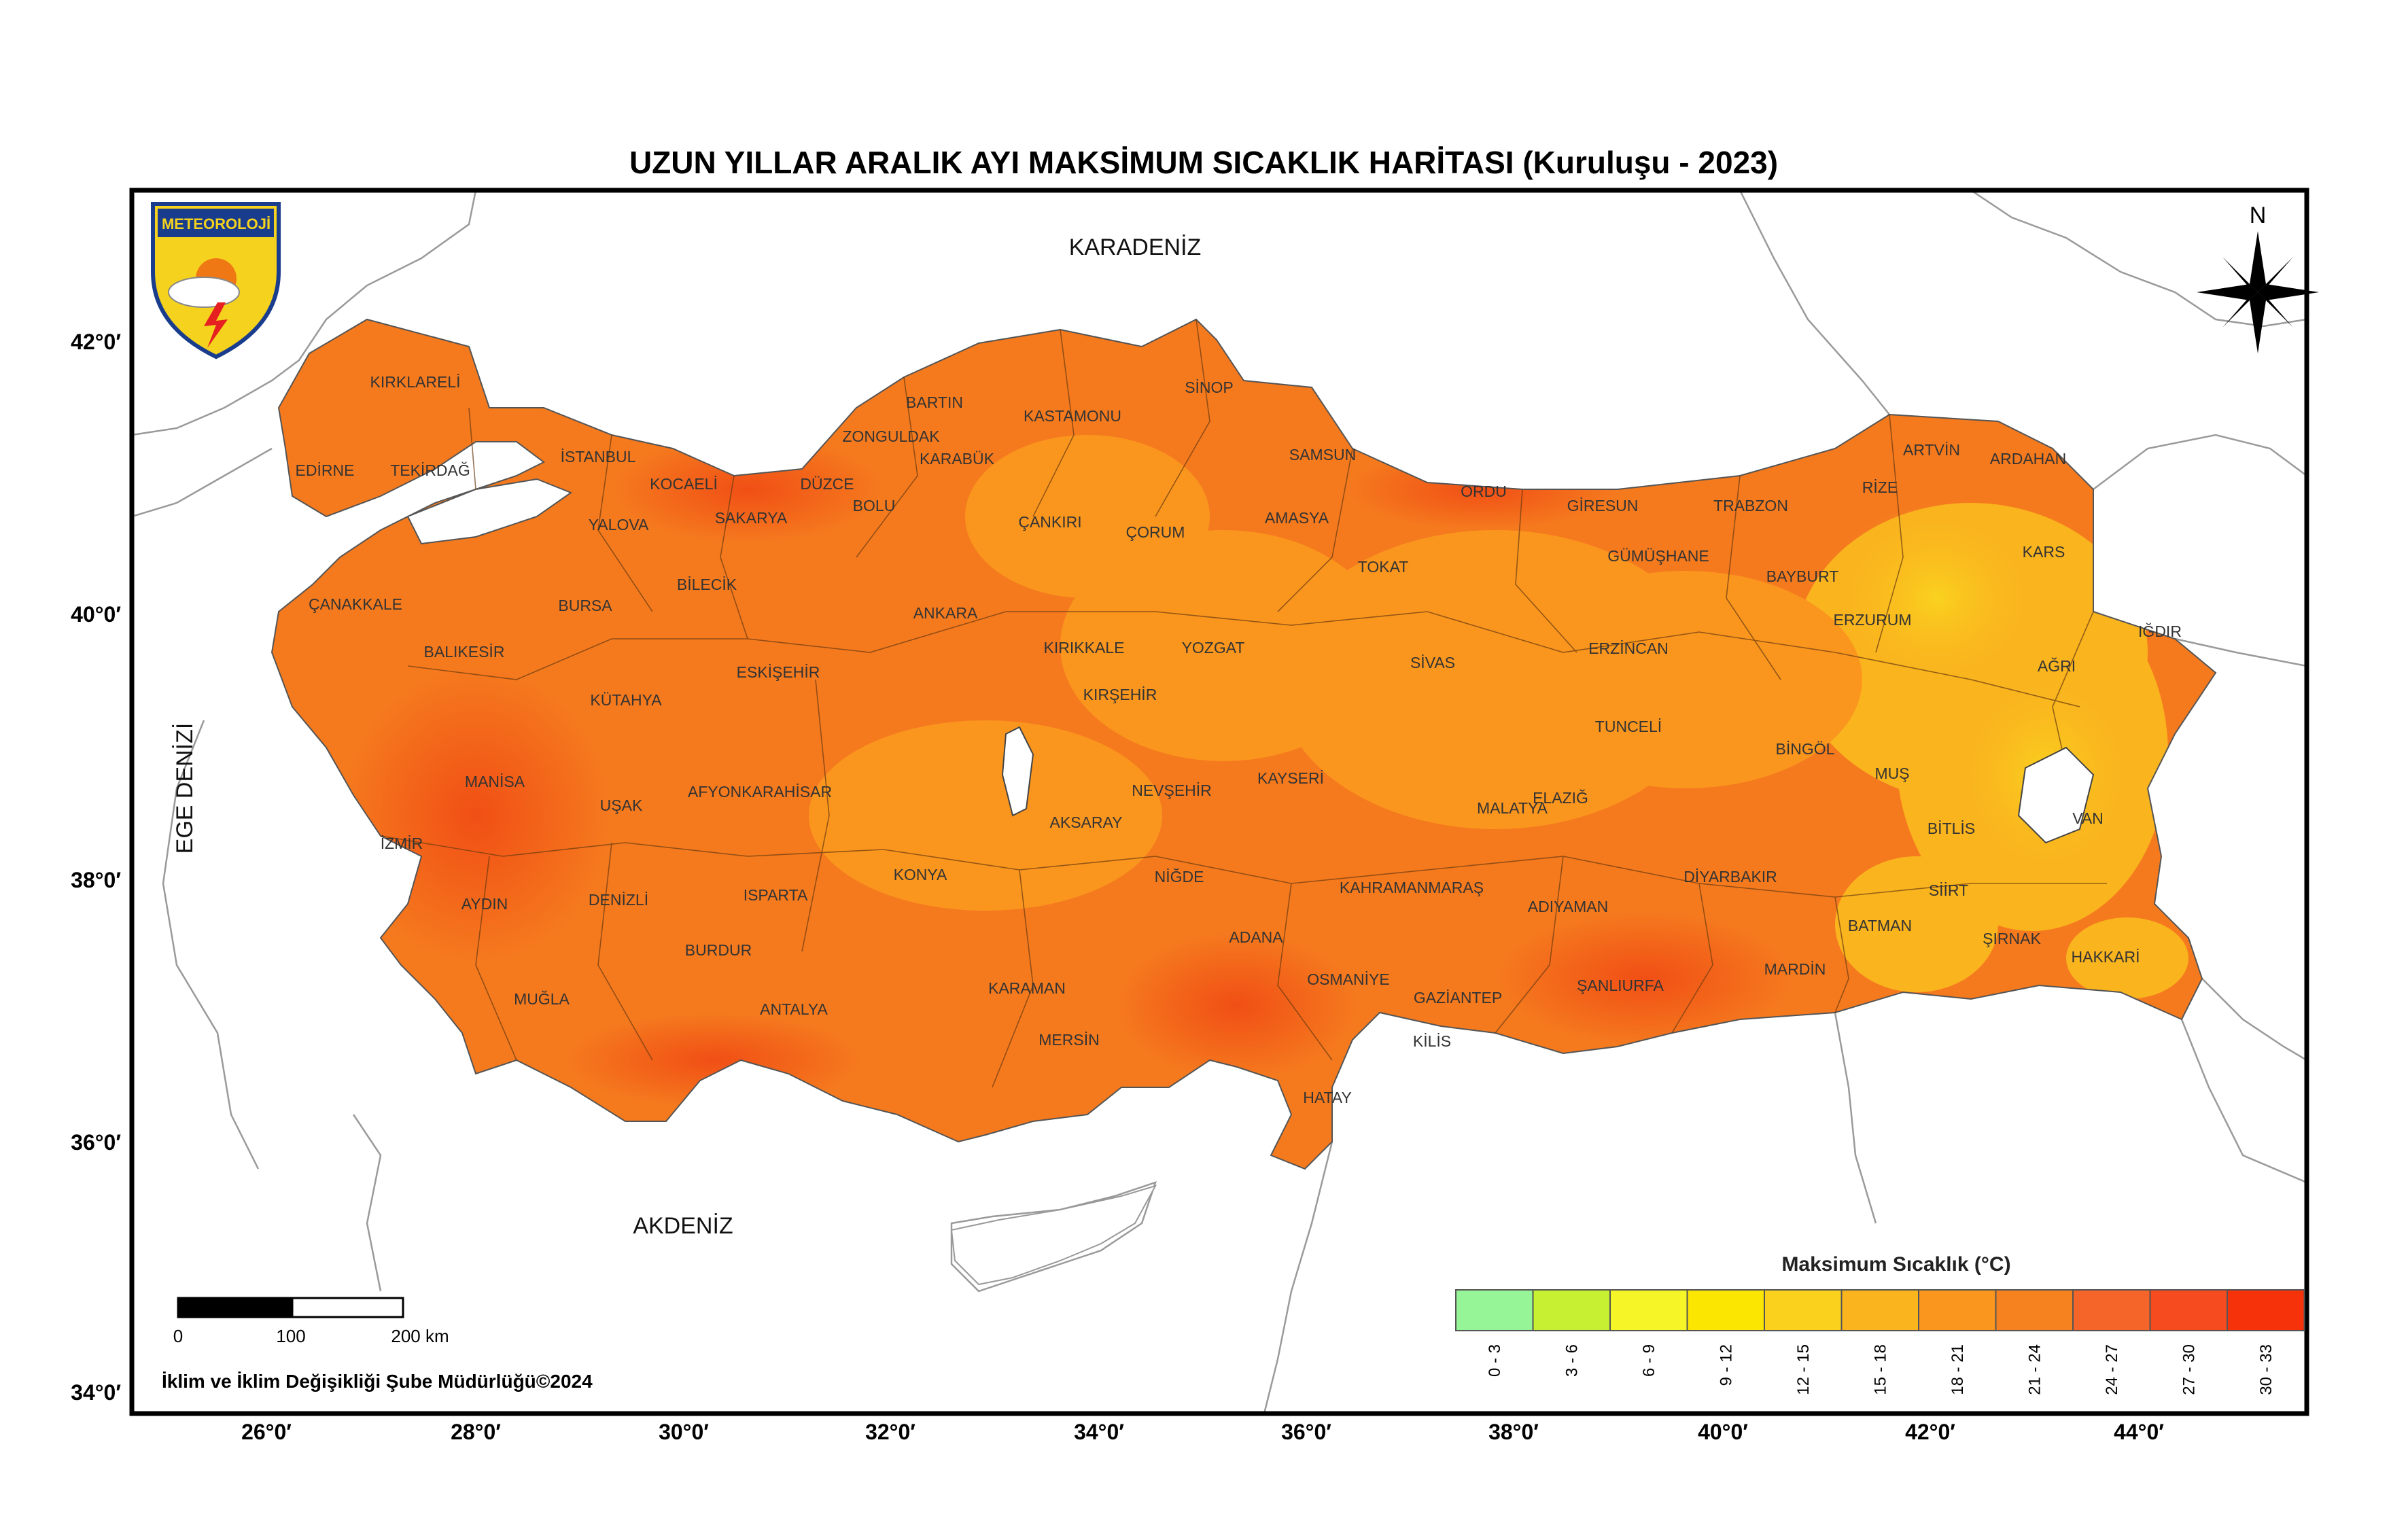  I want to click on province-label: ORDU, so click(1484, 491).